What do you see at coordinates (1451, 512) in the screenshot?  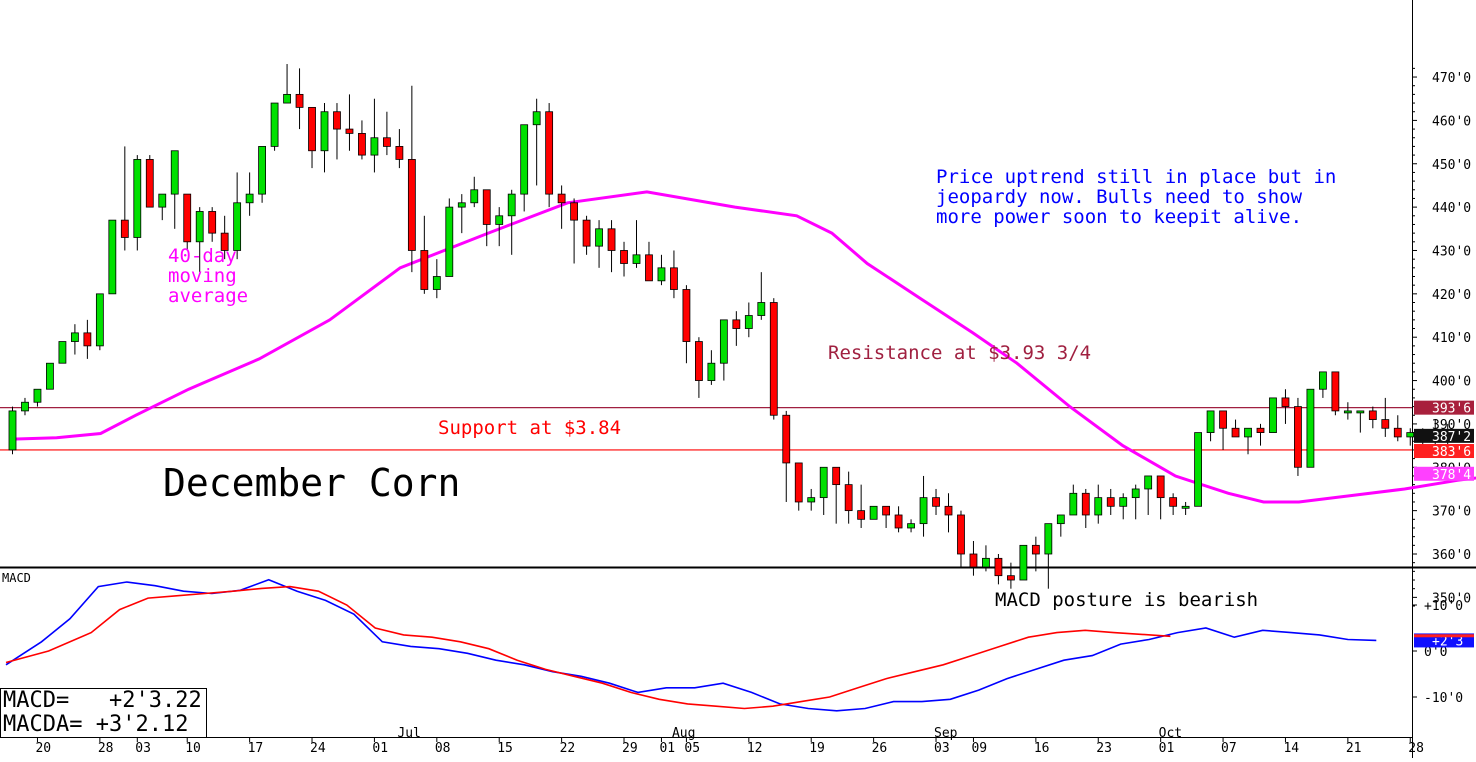 I see `price-tick-label: 370'0` at bounding box center [1451, 512].